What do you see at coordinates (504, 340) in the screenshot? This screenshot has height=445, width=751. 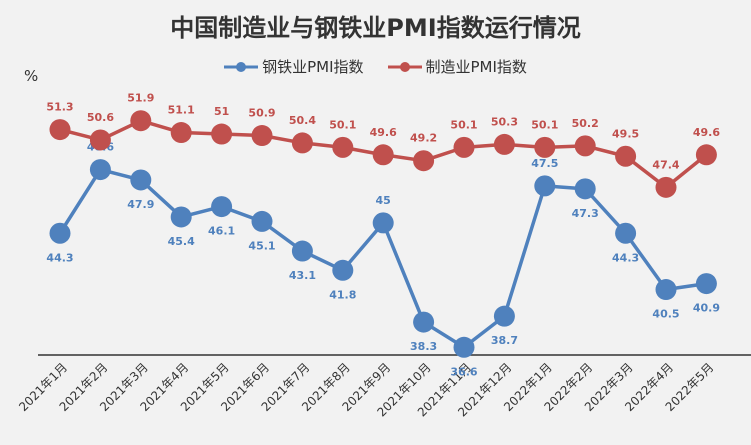 I see `data-label-steel: 38.7` at bounding box center [504, 340].